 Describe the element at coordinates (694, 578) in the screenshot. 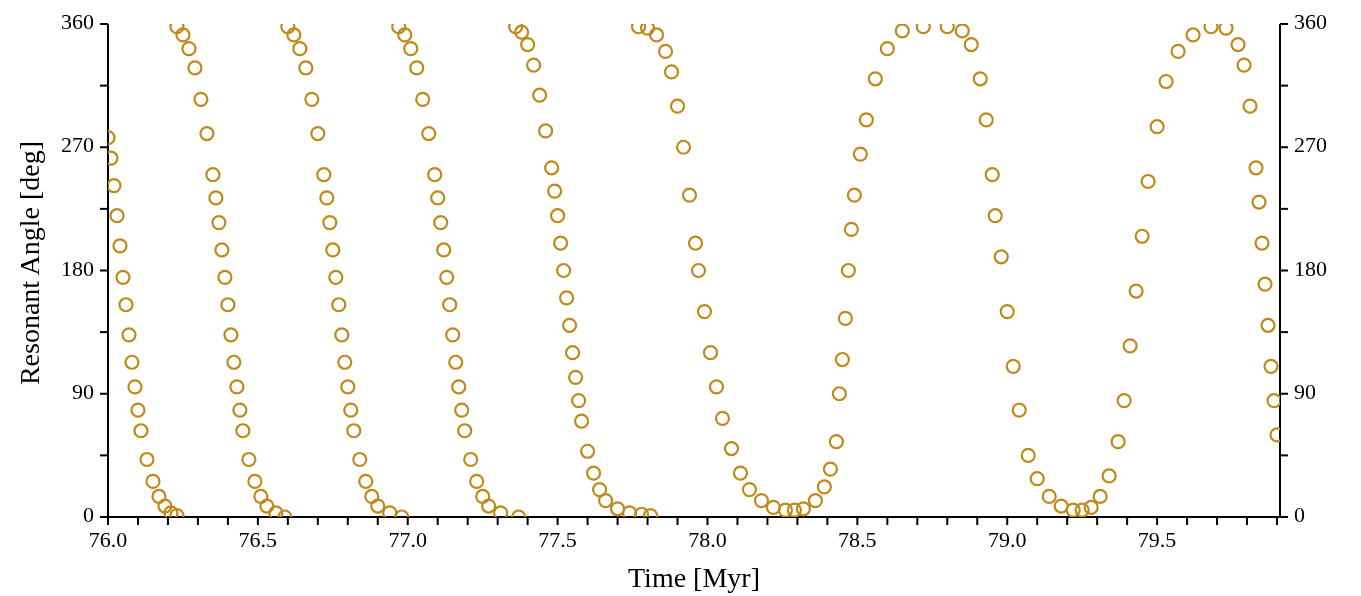

I see `x-axis-title: Time [Myr]` at that location.